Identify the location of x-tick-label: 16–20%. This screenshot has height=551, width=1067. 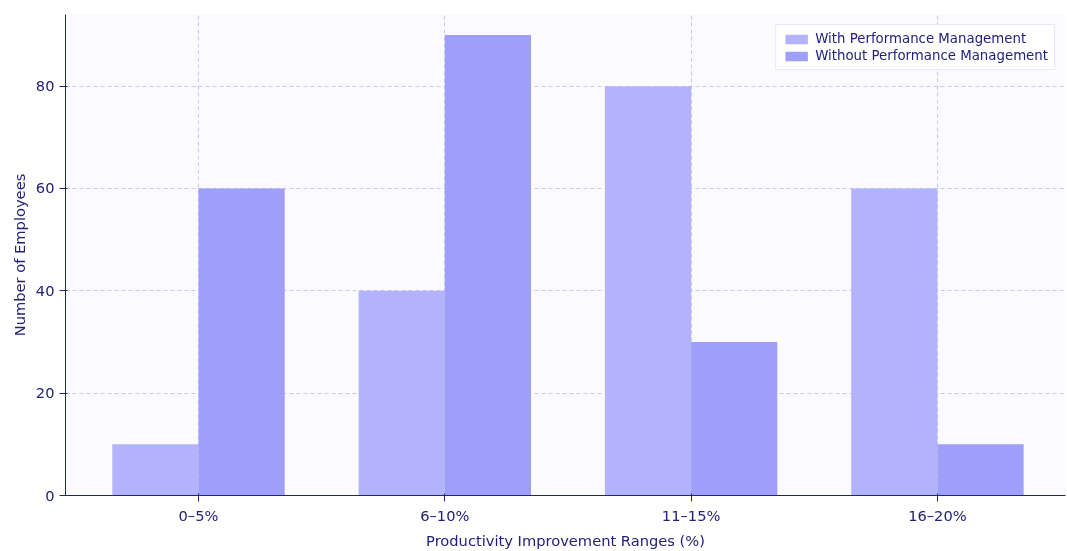
(937, 515).